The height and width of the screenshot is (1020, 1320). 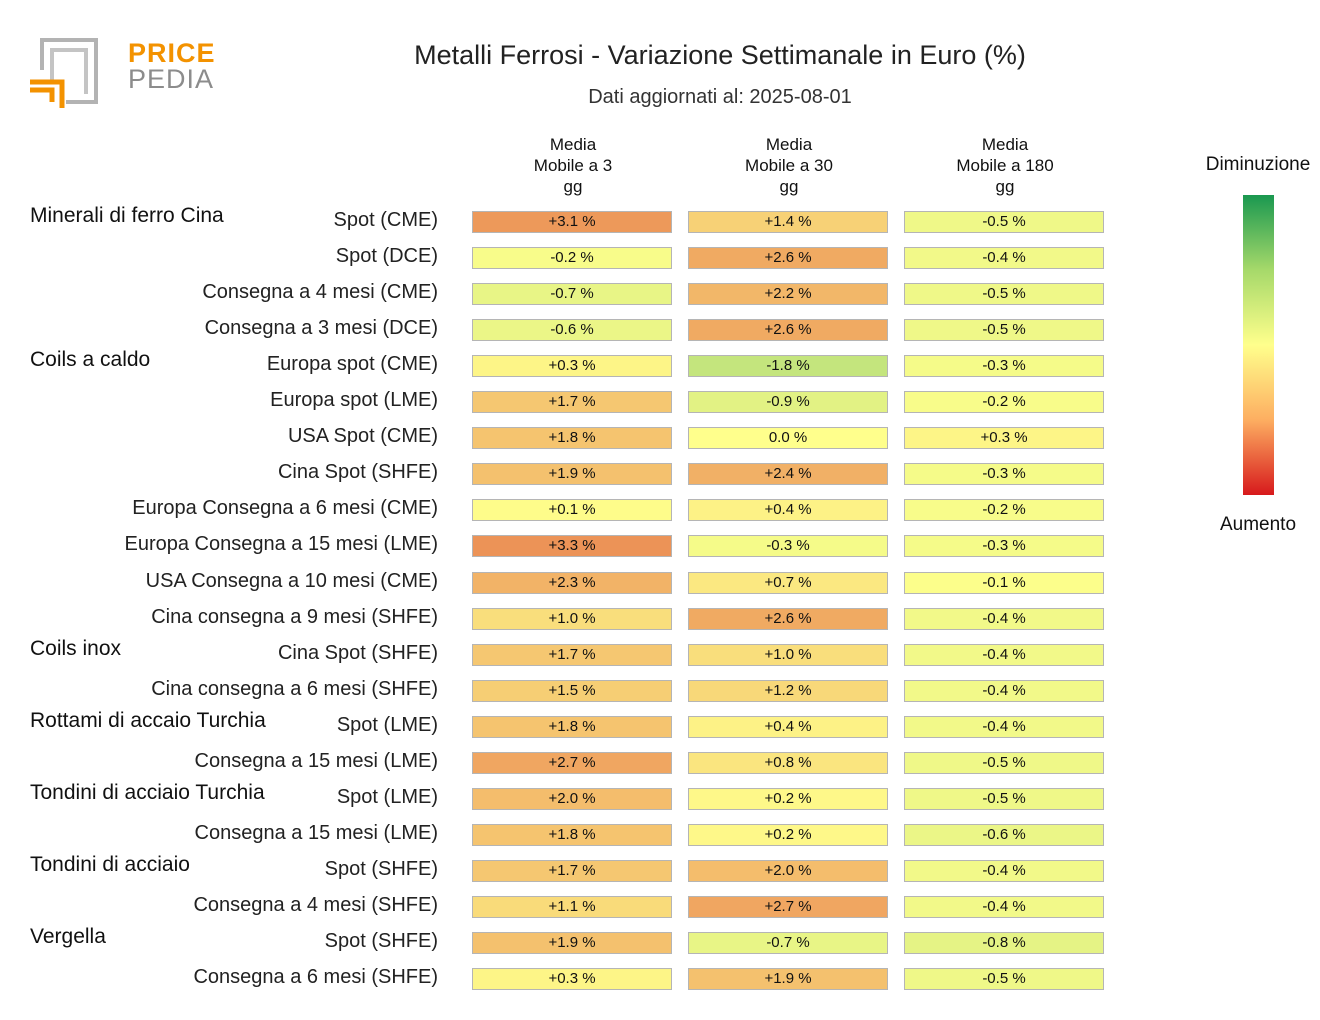 I want to click on group-label: Minerali di ferro Cina, so click(x=127, y=215).